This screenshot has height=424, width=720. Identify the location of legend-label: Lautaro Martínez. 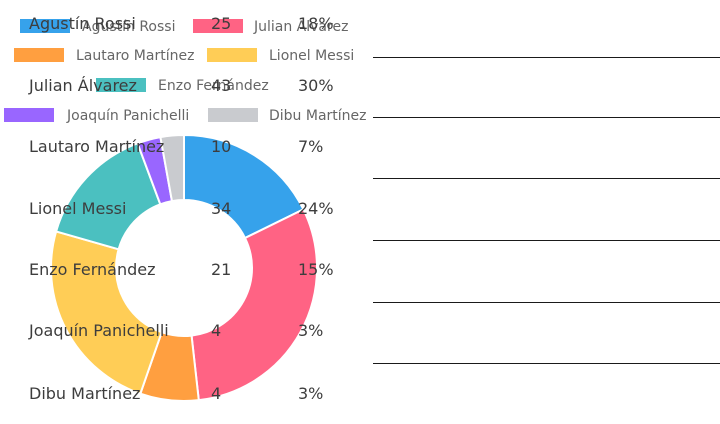
(135, 56).